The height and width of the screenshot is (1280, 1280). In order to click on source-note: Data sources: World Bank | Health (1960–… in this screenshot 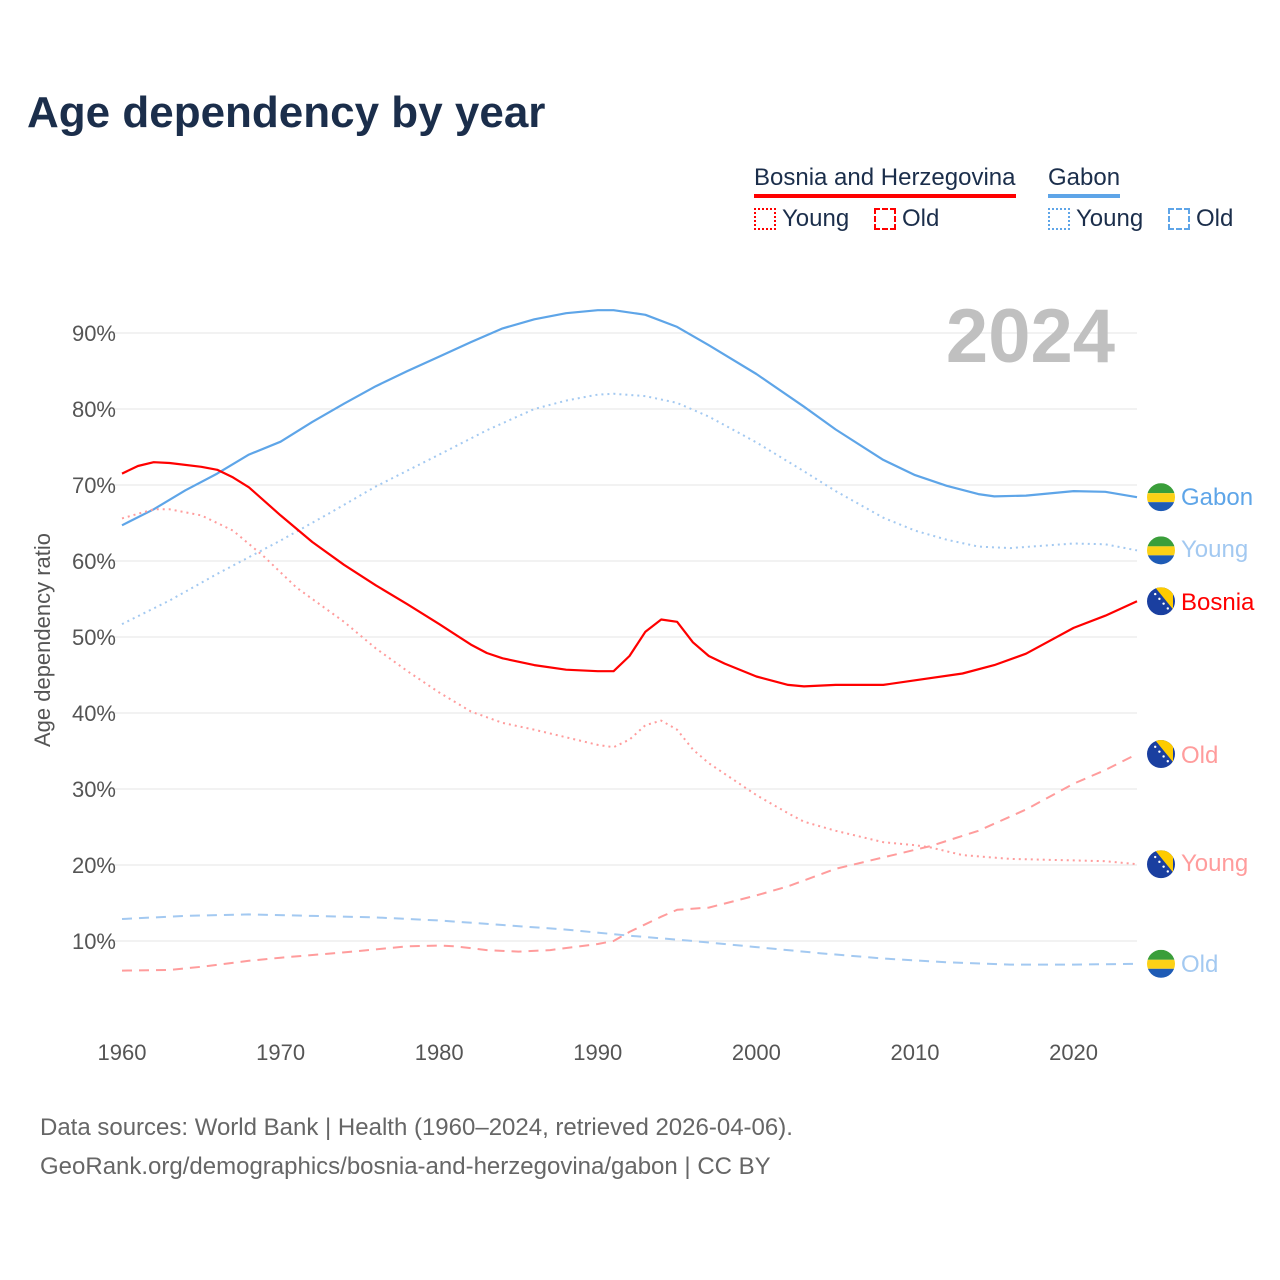, I will do `click(416, 1147)`.